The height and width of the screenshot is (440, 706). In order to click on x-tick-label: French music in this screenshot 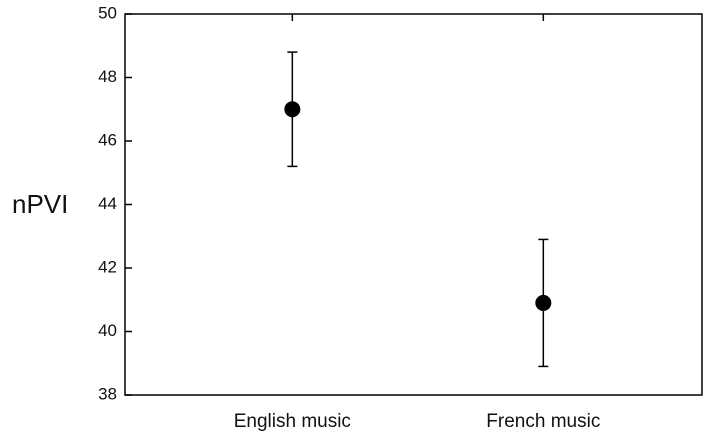, I will do `click(543, 421)`.